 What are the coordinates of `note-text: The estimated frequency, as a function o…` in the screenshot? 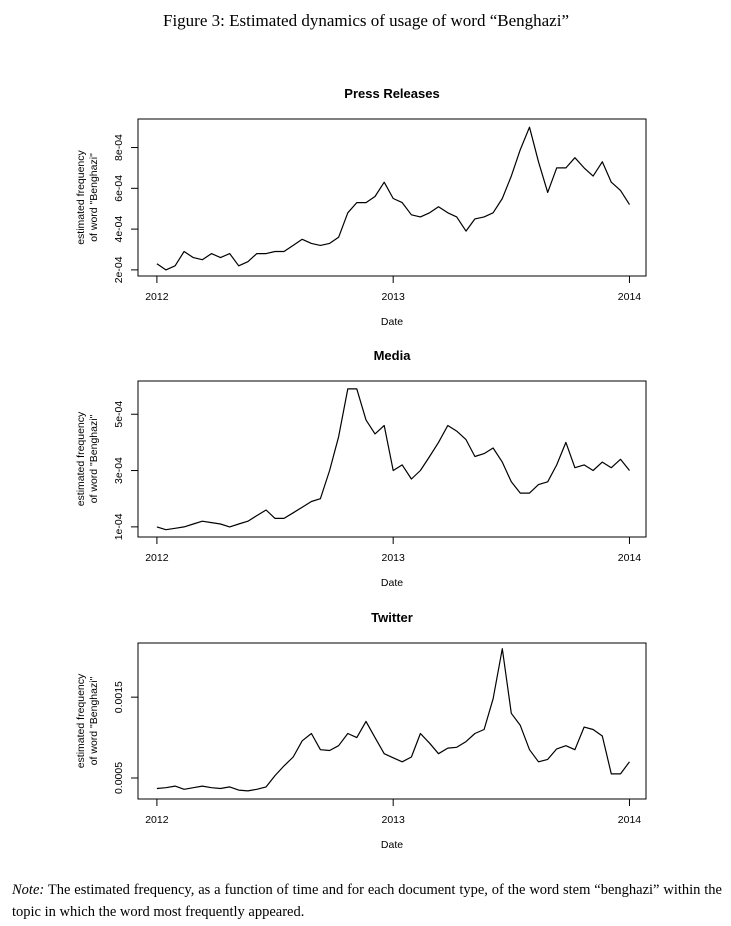 It's located at (367, 901).